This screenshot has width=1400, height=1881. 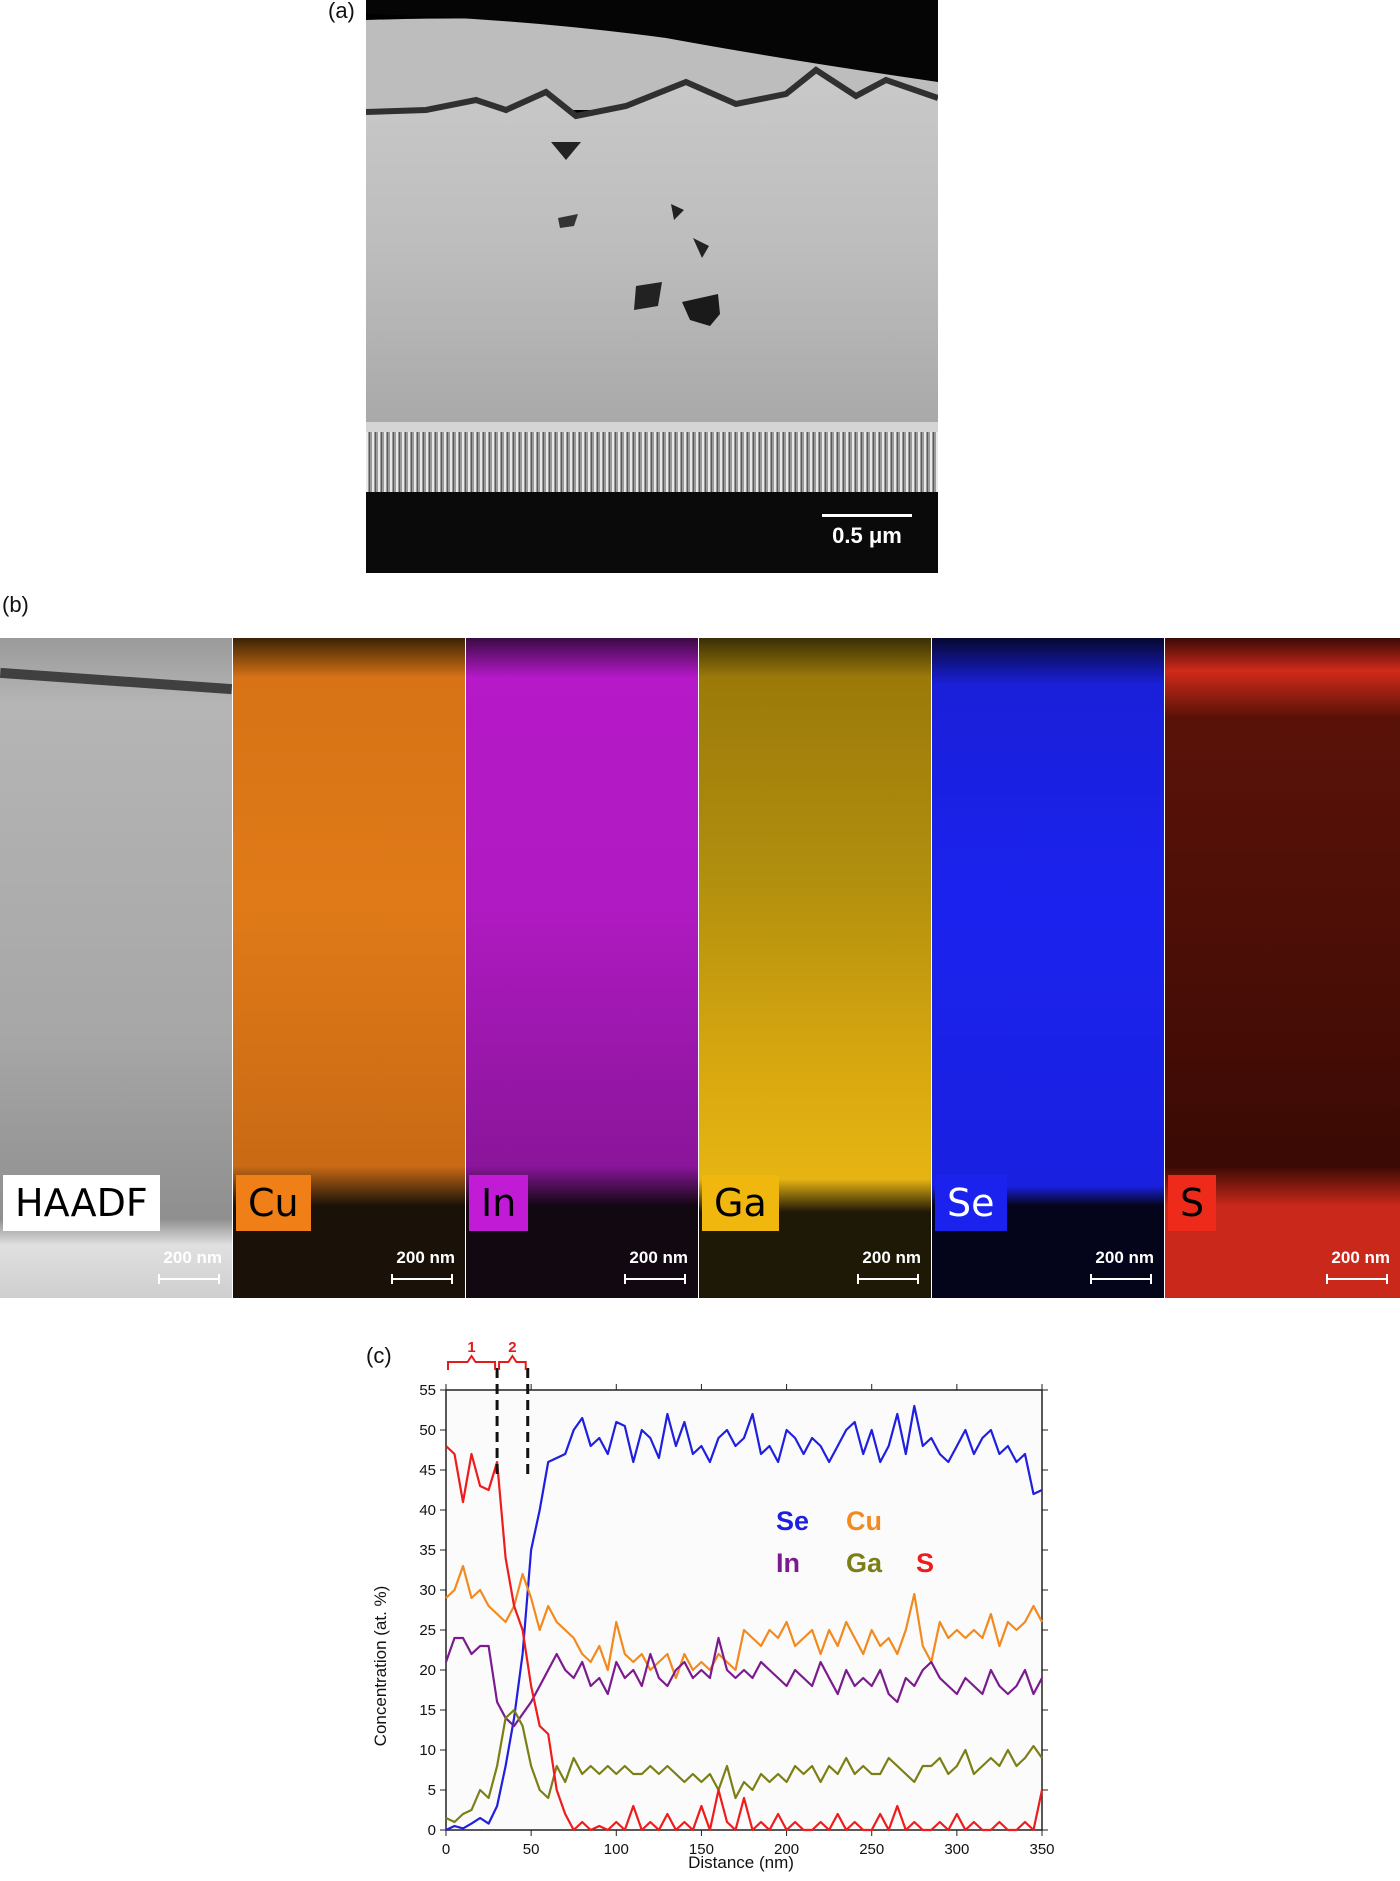 What do you see at coordinates (925, 1563) in the screenshot?
I see `legend-s: S` at bounding box center [925, 1563].